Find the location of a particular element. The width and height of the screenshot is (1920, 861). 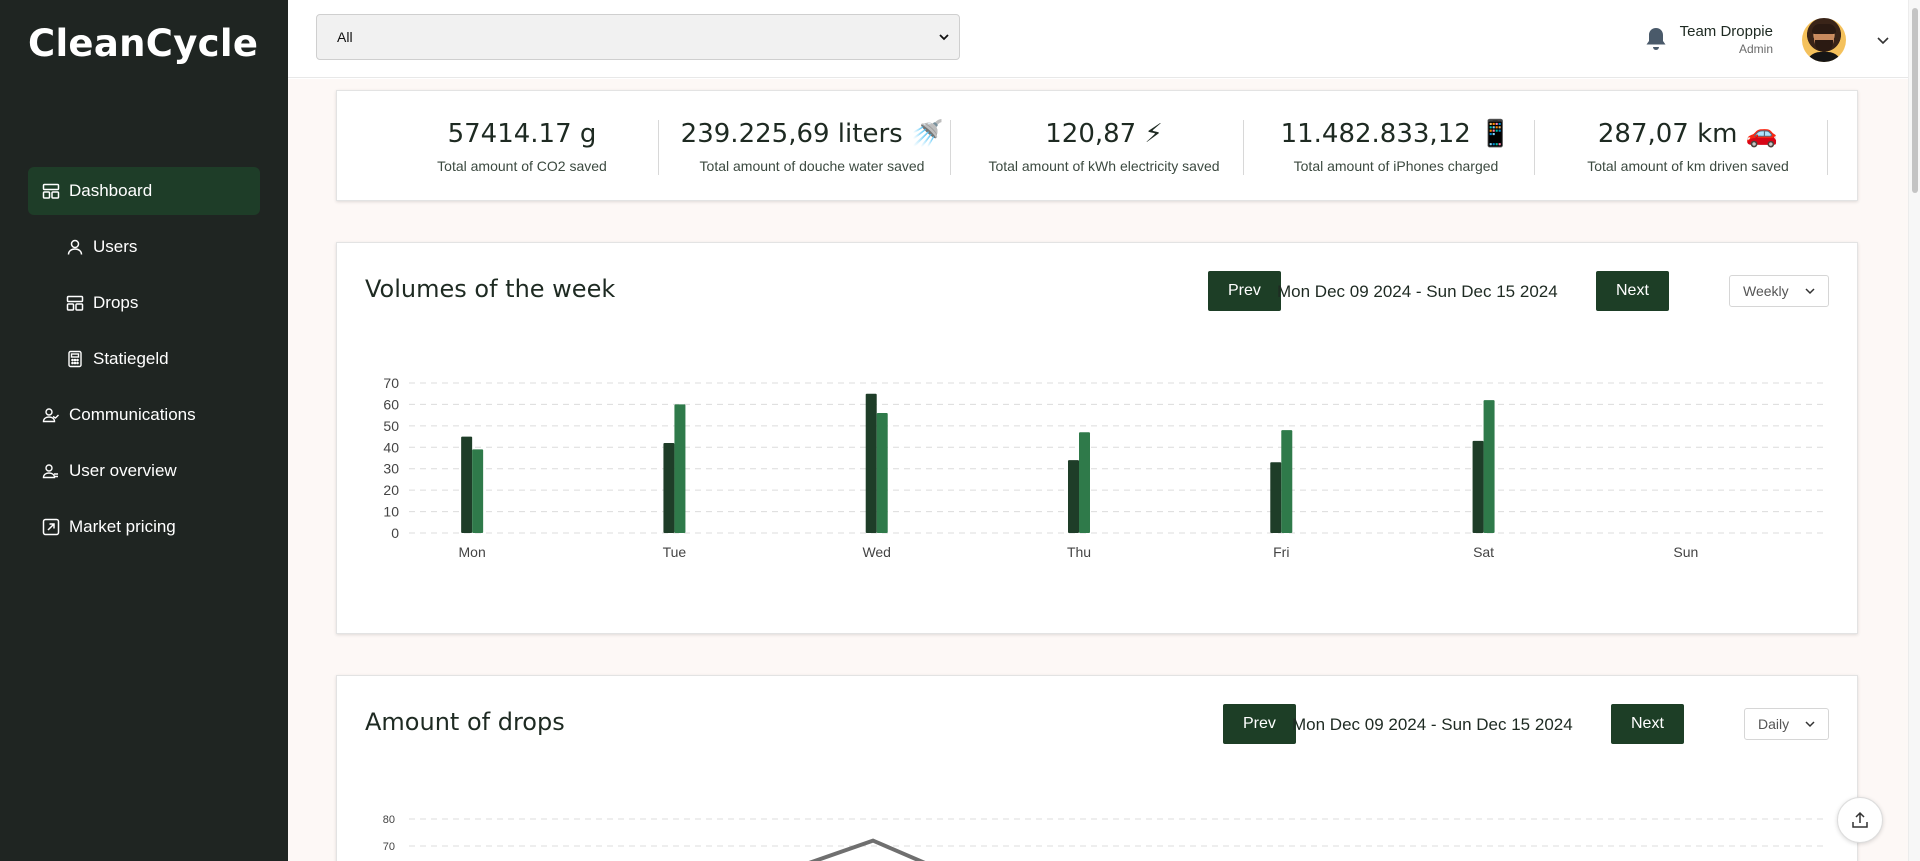

sidebar-item-user-overview: User overview is located at coordinates (144, 471).